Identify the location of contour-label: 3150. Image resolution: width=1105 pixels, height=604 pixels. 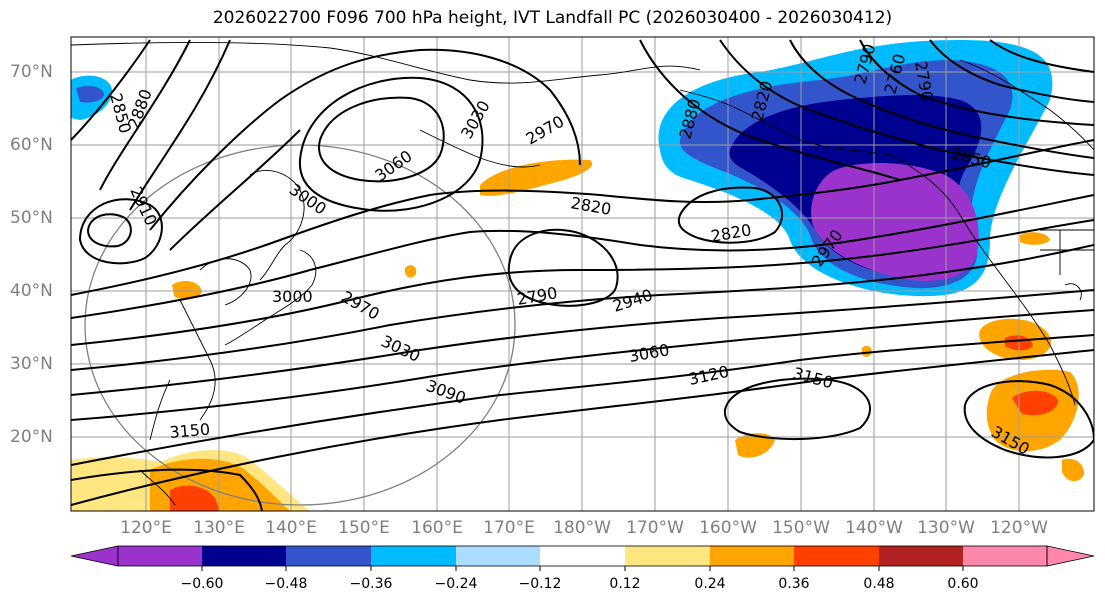
(190, 431).